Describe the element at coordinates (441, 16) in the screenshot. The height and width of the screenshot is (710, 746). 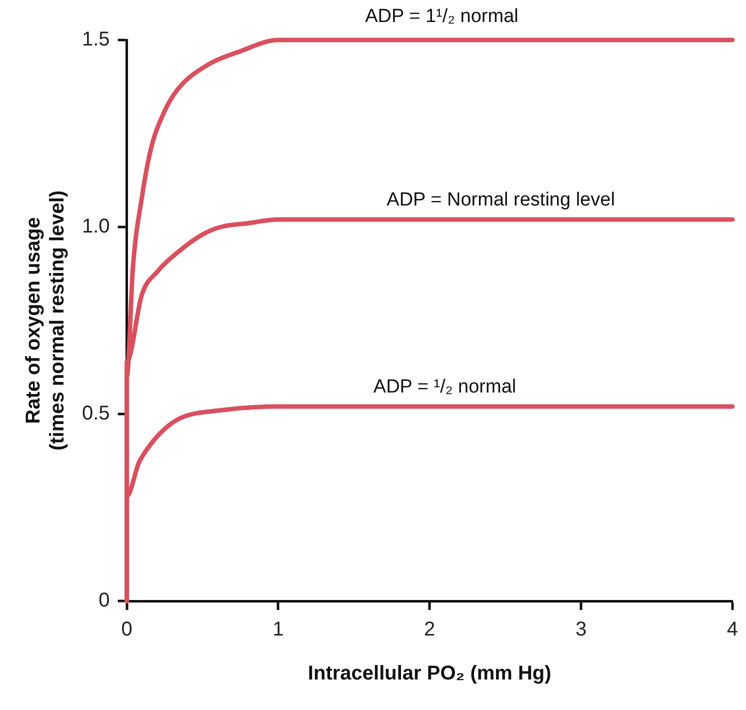
I see `annotation: ADP = 1¹/₂ normal` at that location.